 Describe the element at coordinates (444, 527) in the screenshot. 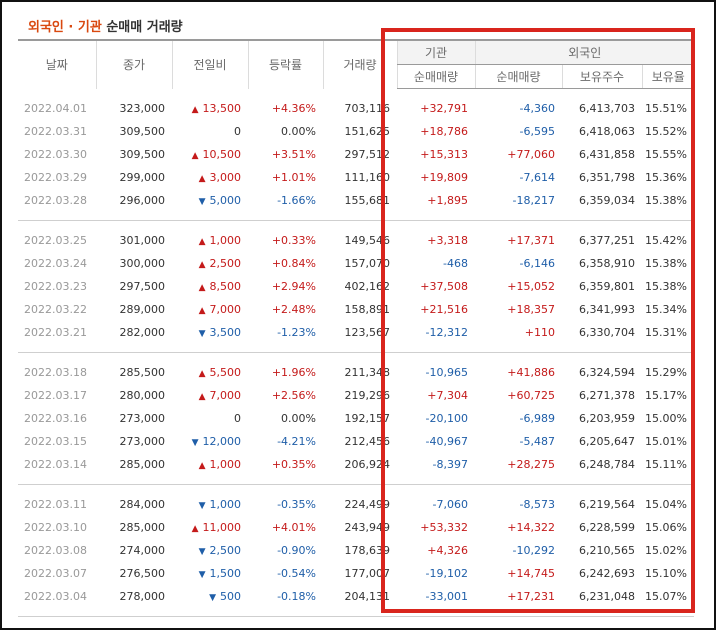

I see `inst-net-cell: +53,332` at that location.